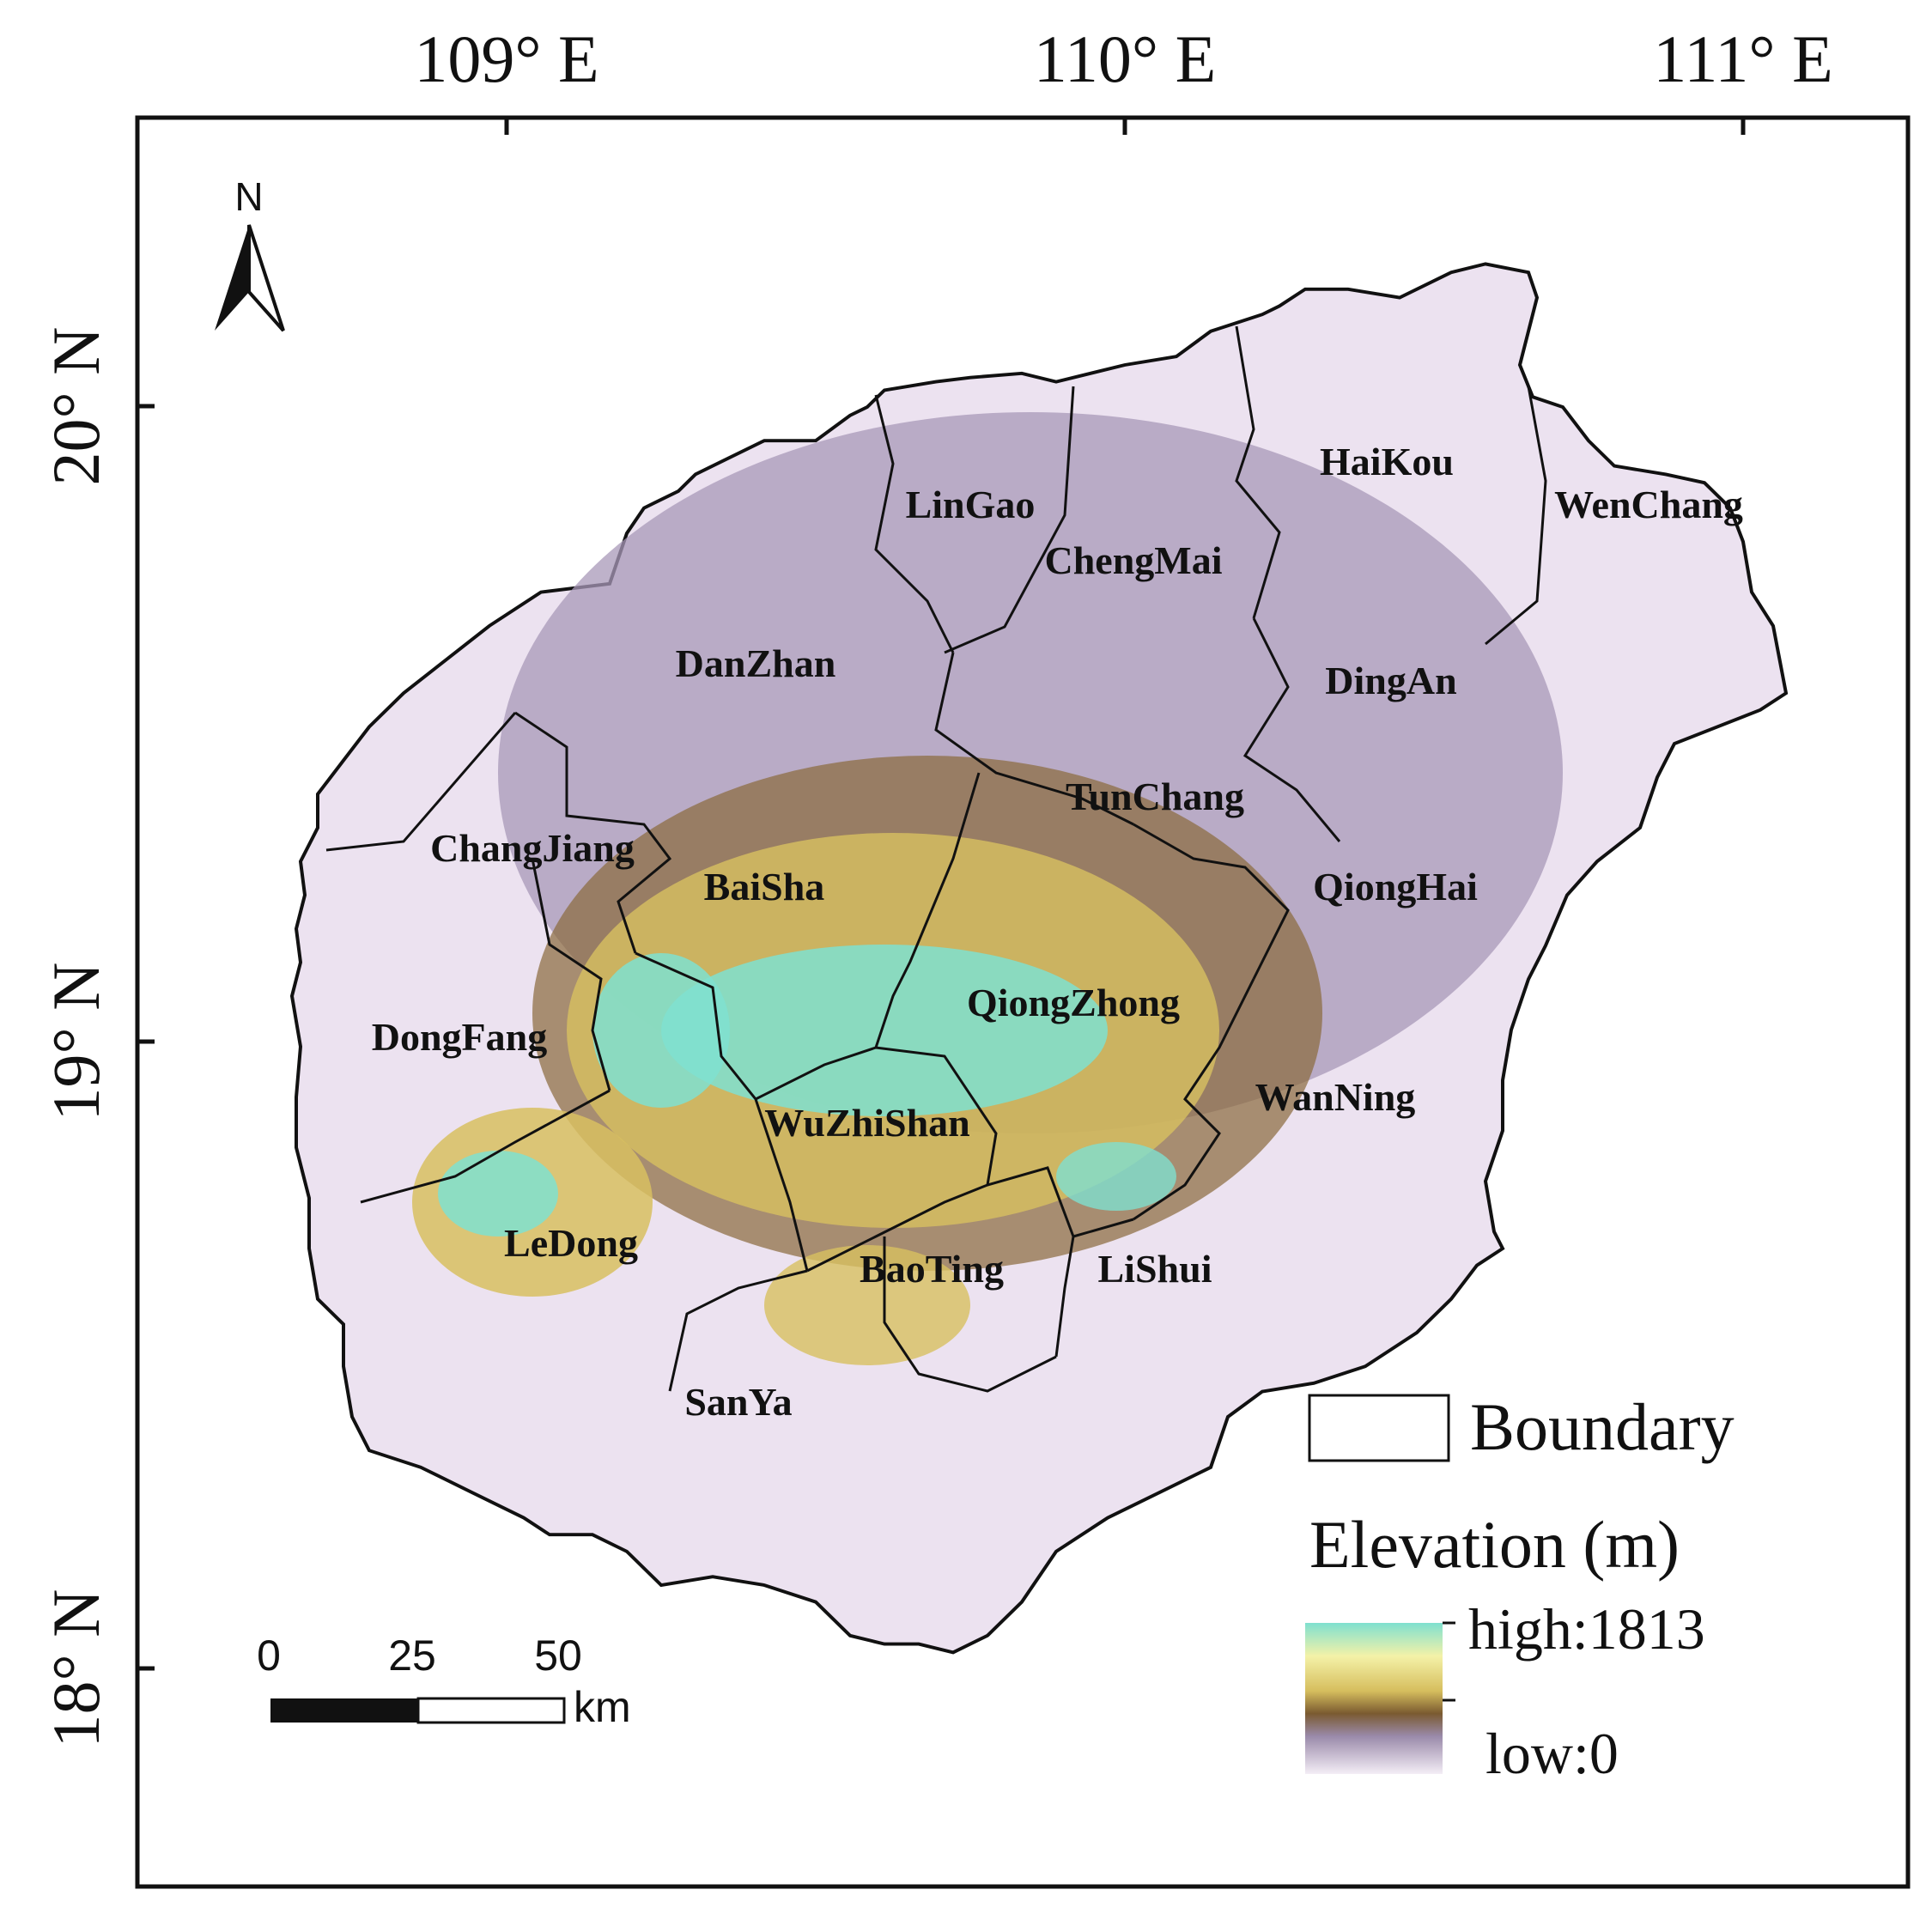 This screenshot has height=1914, width=1932. What do you see at coordinates (764, 886) in the screenshot?
I see `region-label-baisha: BaiSha` at bounding box center [764, 886].